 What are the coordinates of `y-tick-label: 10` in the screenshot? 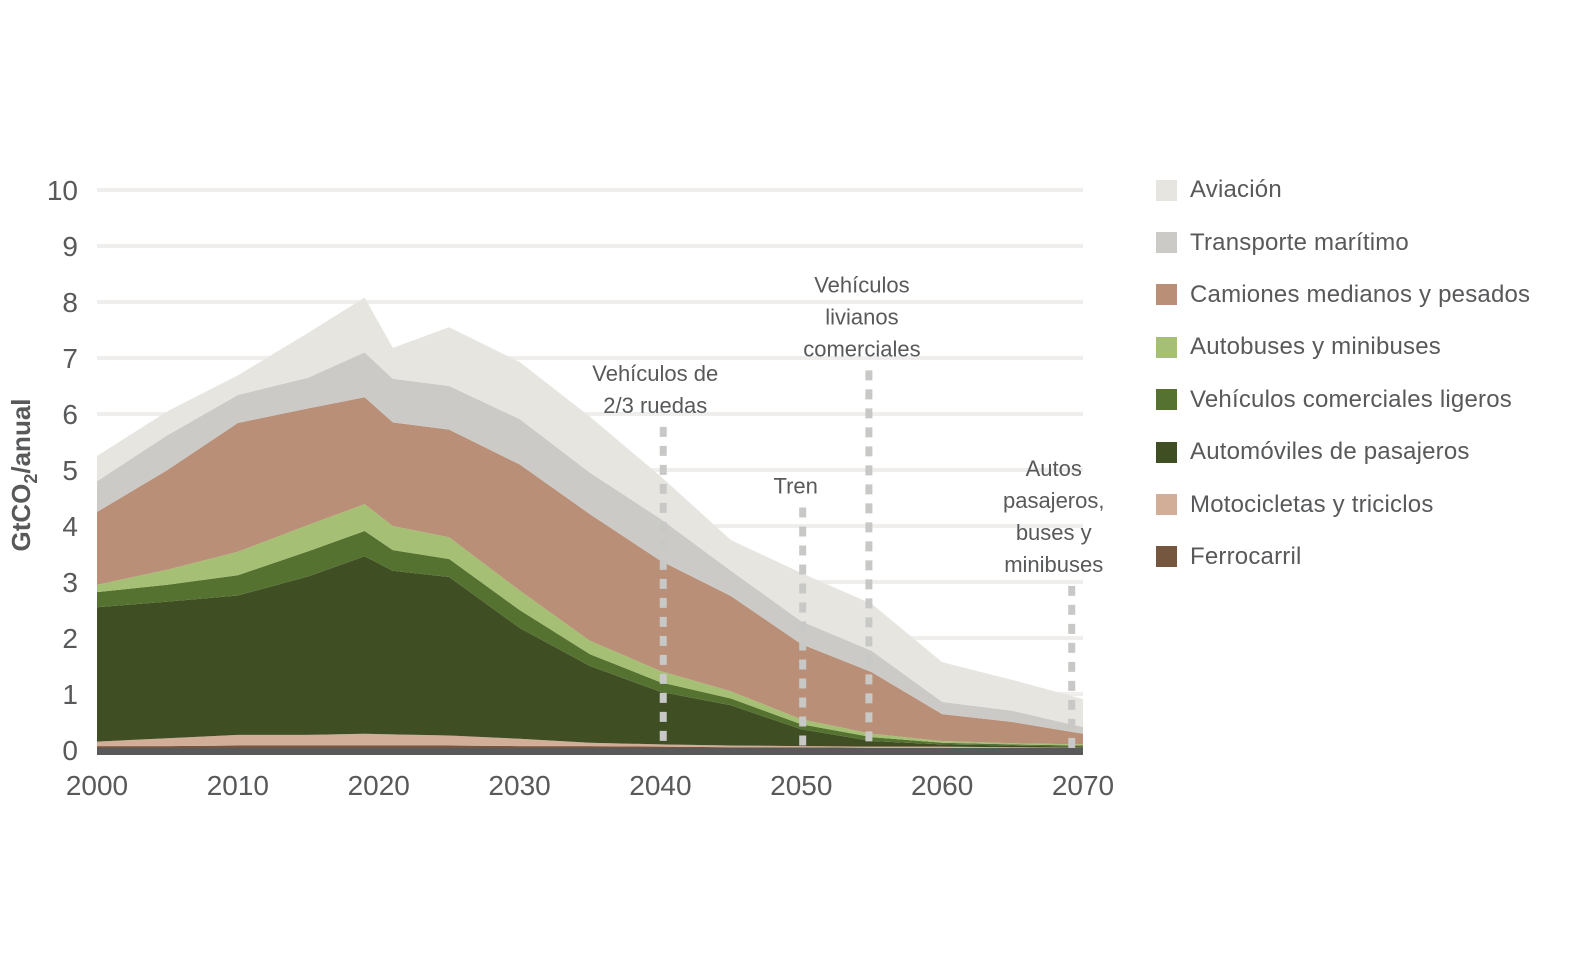 It's located at (62, 190).